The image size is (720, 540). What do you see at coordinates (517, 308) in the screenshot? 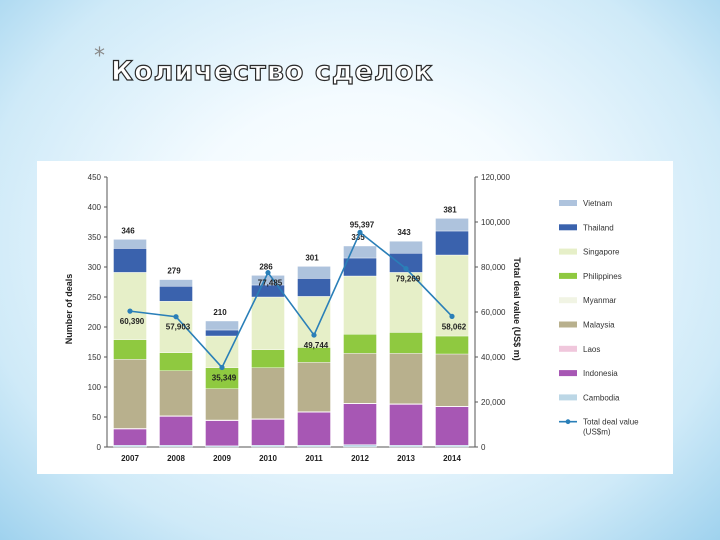
I see `y2-axis-label: Total deal value (US$ m)` at bounding box center [517, 308].